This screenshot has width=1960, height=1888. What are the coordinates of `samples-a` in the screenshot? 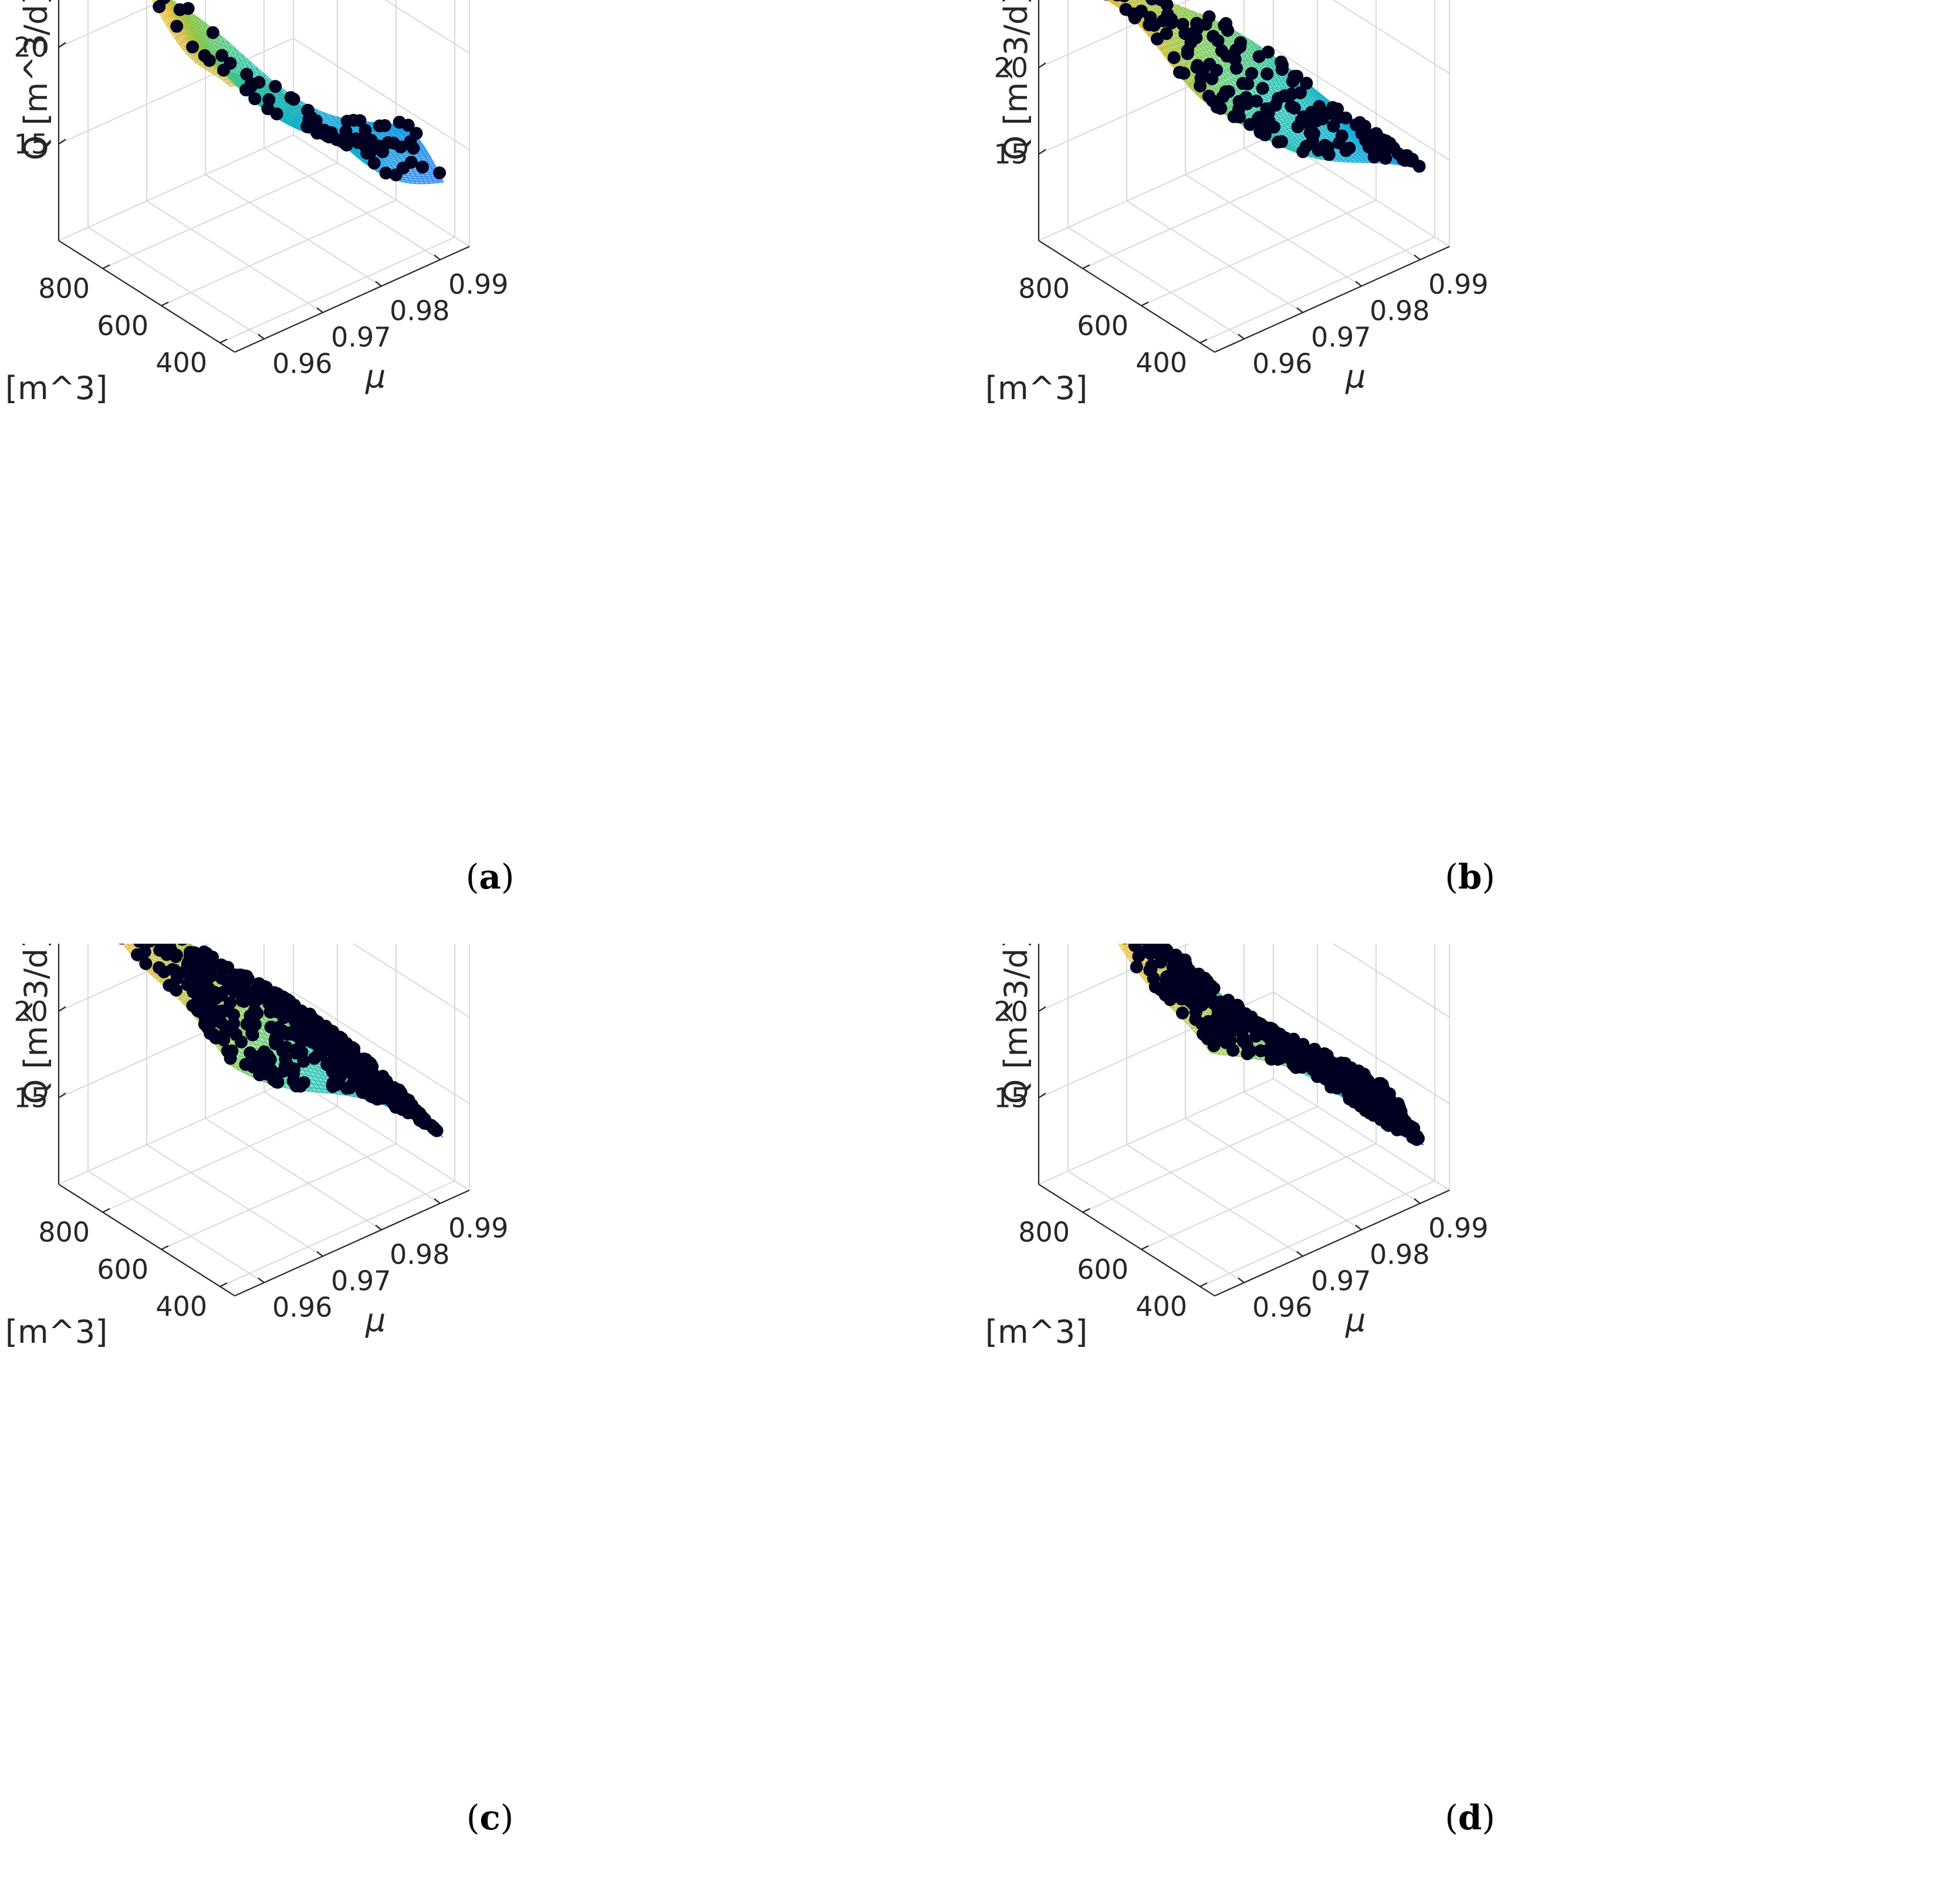 It's located at (299, 90).